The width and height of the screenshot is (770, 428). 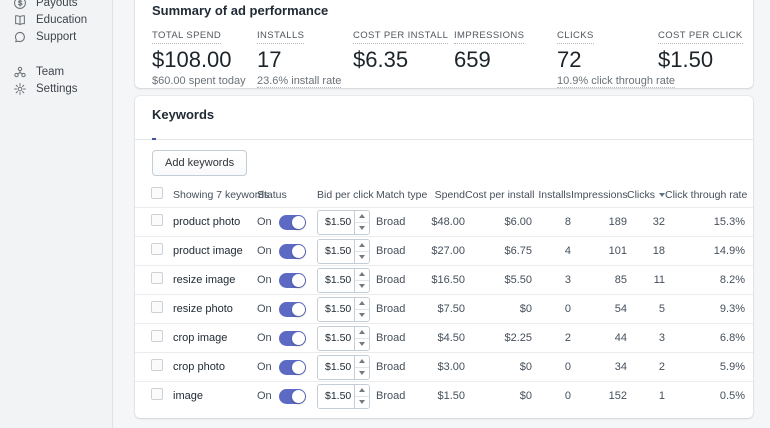 What do you see at coordinates (444, 395) in the screenshot?
I see `keyword-table-row: image On Broad $1.50 $0 0 152 1 0.5%` at bounding box center [444, 395].